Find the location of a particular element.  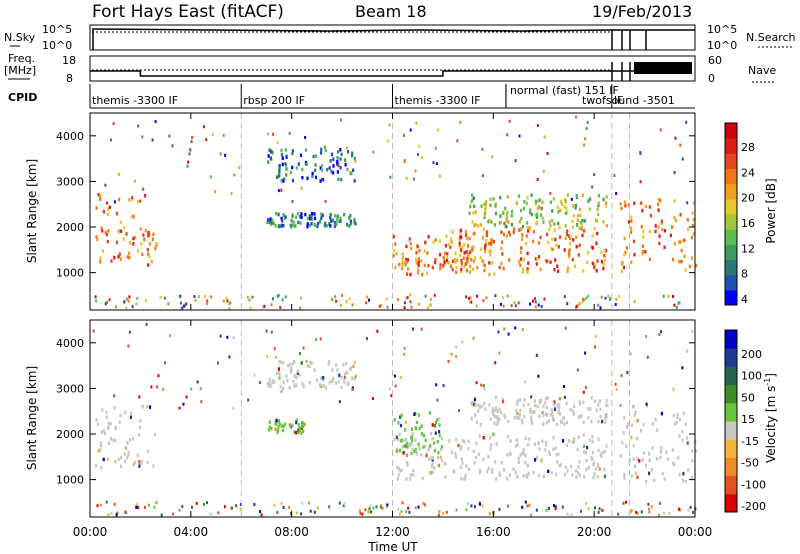

y-tick-label: 2000 is located at coordinates (70, 434).